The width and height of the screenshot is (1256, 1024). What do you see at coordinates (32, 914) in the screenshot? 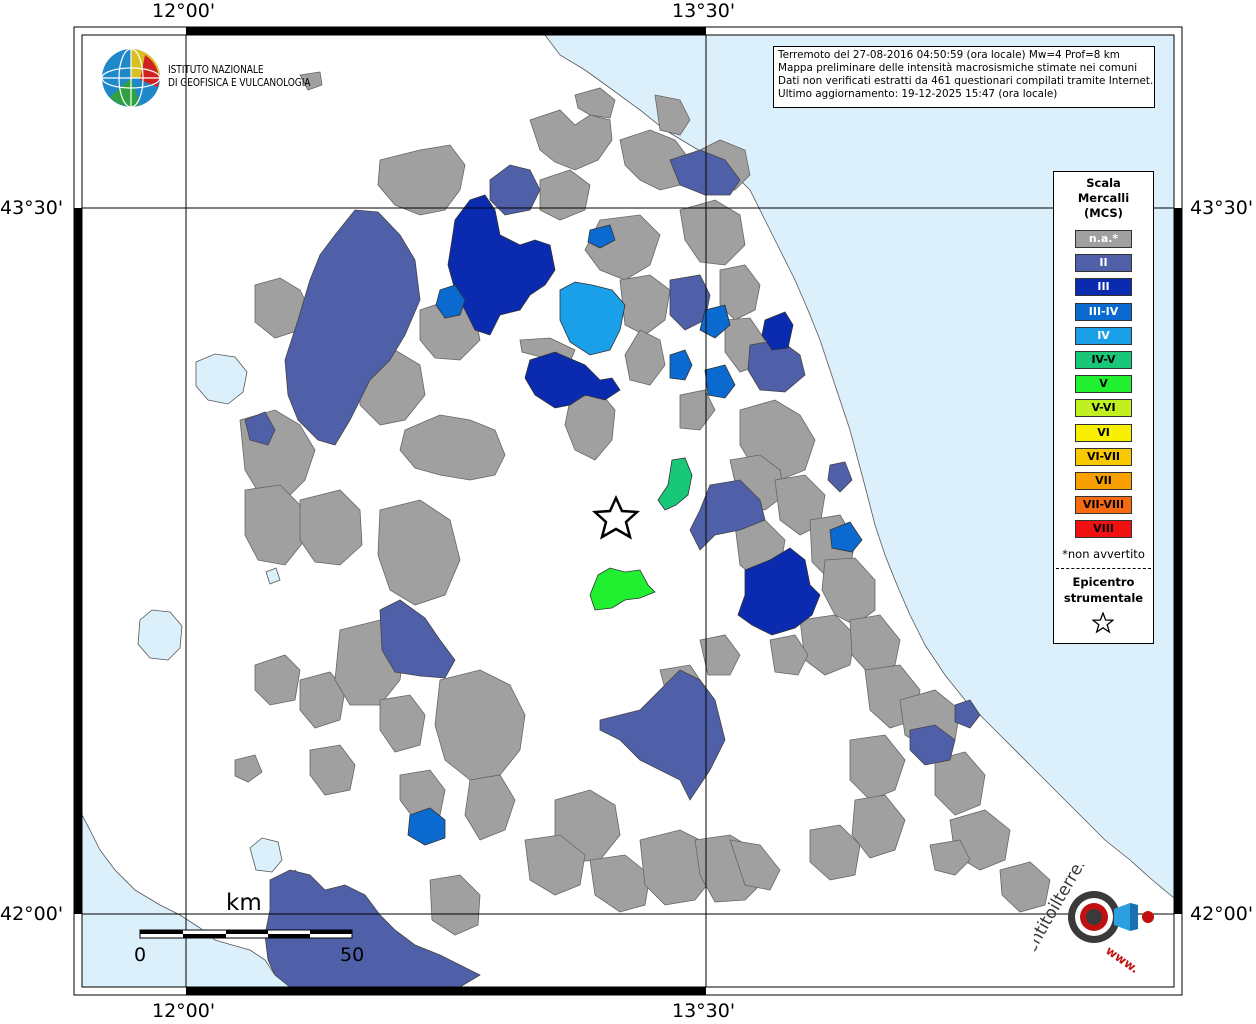
I see `coord-lat-south-left: 42°00'` at bounding box center [32, 914].